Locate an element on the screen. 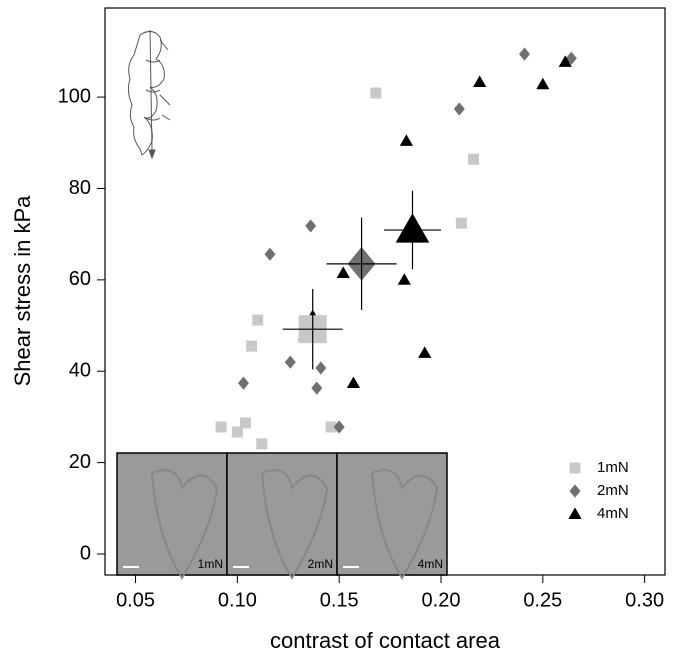 This screenshot has width=677, height=660. x-tick-label: 0.15 is located at coordinates (339, 600).